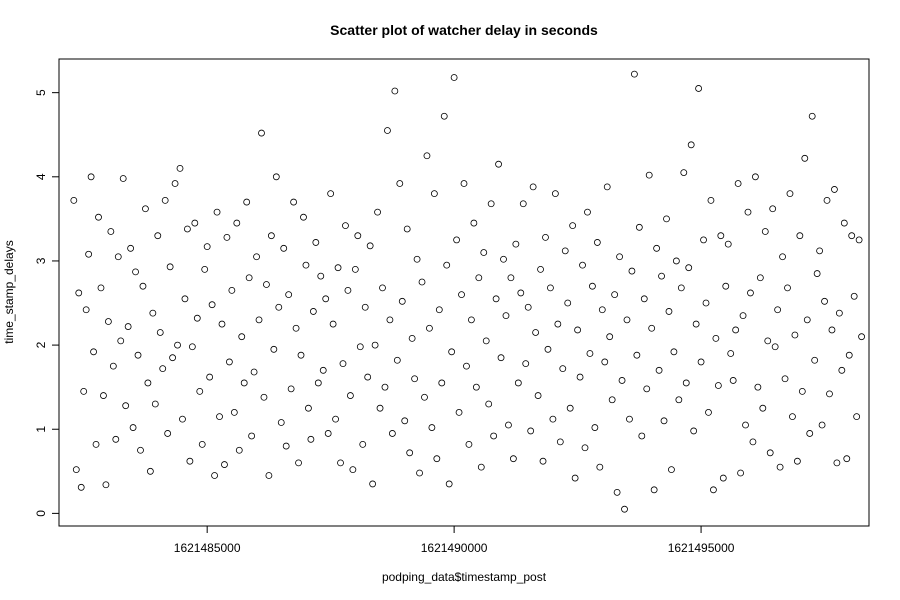 This screenshot has width=900, height=600. What do you see at coordinates (454, 548) in the screenshot?
I see `x-tick-label: 1621490000` at bounding box center [454, 548].